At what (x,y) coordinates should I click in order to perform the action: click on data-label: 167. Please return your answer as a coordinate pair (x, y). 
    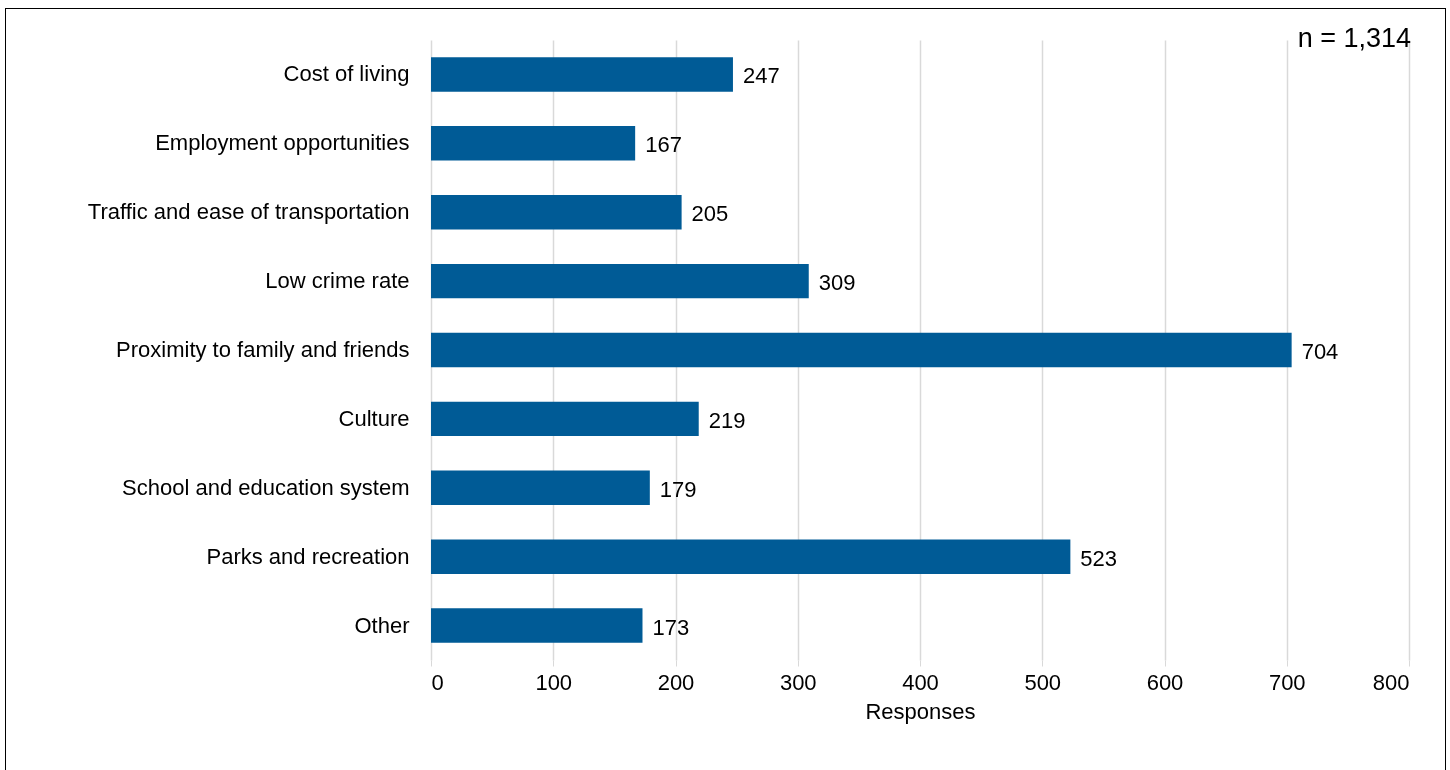
    Looking at the image, I should click on (663, 145).